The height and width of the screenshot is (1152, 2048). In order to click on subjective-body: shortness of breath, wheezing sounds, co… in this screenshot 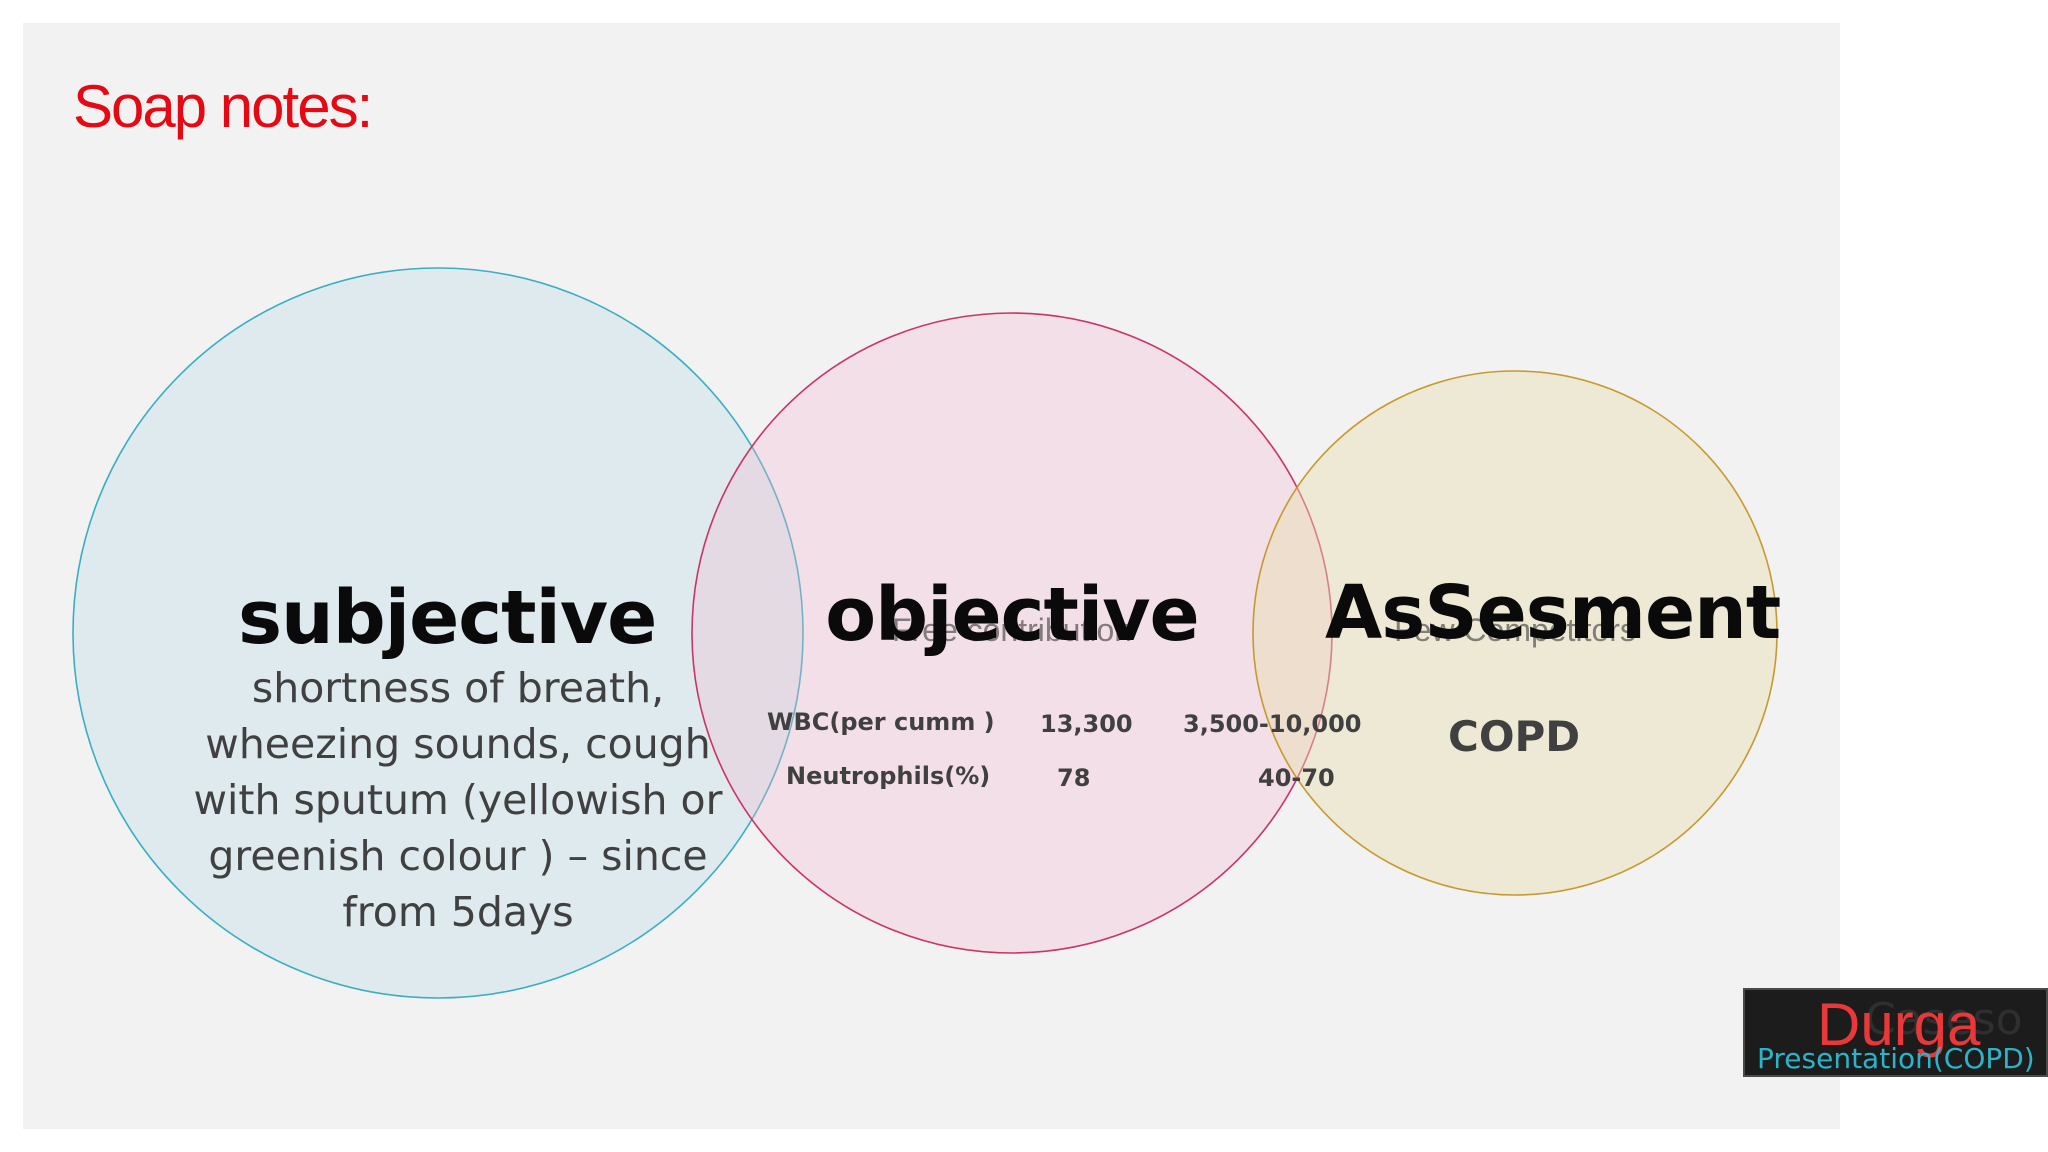, I will do `click(458, 800)`.